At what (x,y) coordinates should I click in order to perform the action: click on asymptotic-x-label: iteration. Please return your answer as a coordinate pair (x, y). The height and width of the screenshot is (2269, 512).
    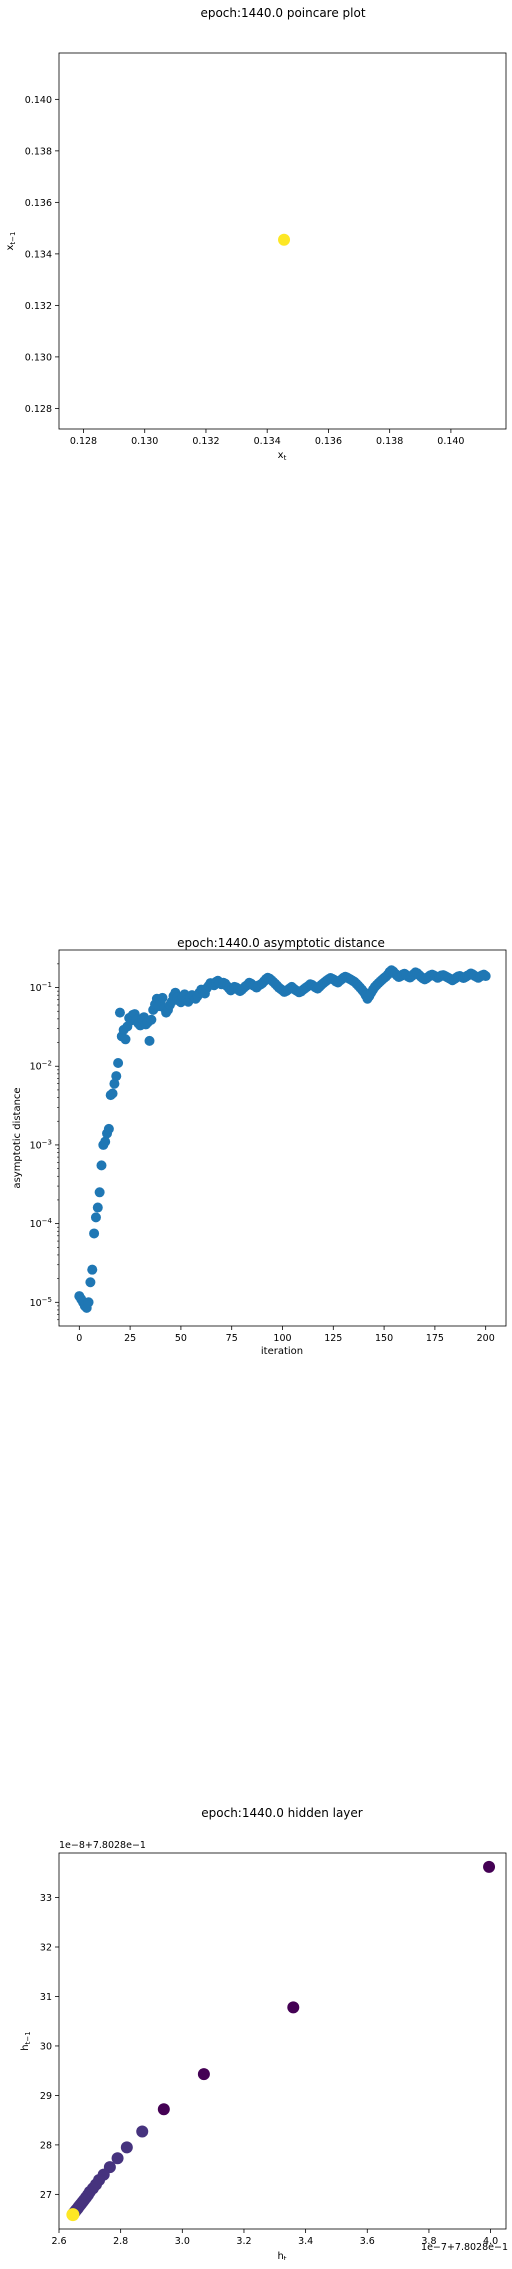
    Looking at the image, I should click on (282, 1351).